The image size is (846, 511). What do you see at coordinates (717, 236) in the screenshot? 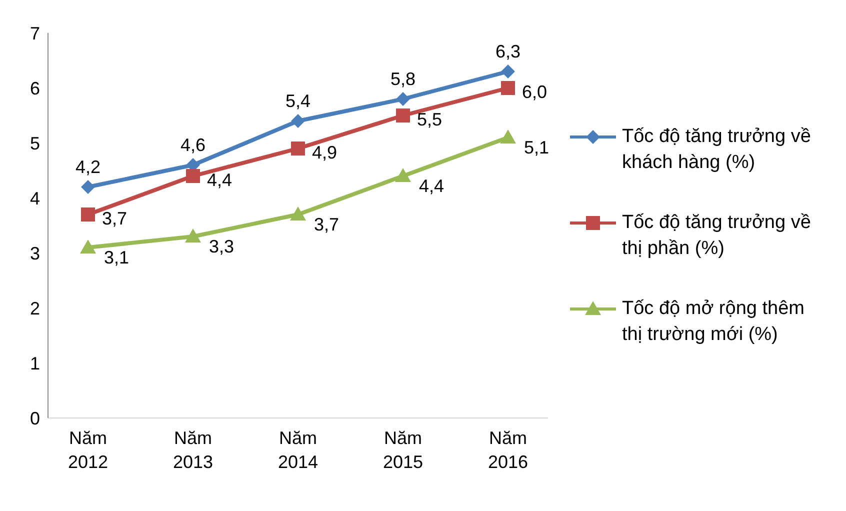
I see `legend-label: Tốc độ tăng trưởng về thị phần (%)` at bounding box center [717, 236].